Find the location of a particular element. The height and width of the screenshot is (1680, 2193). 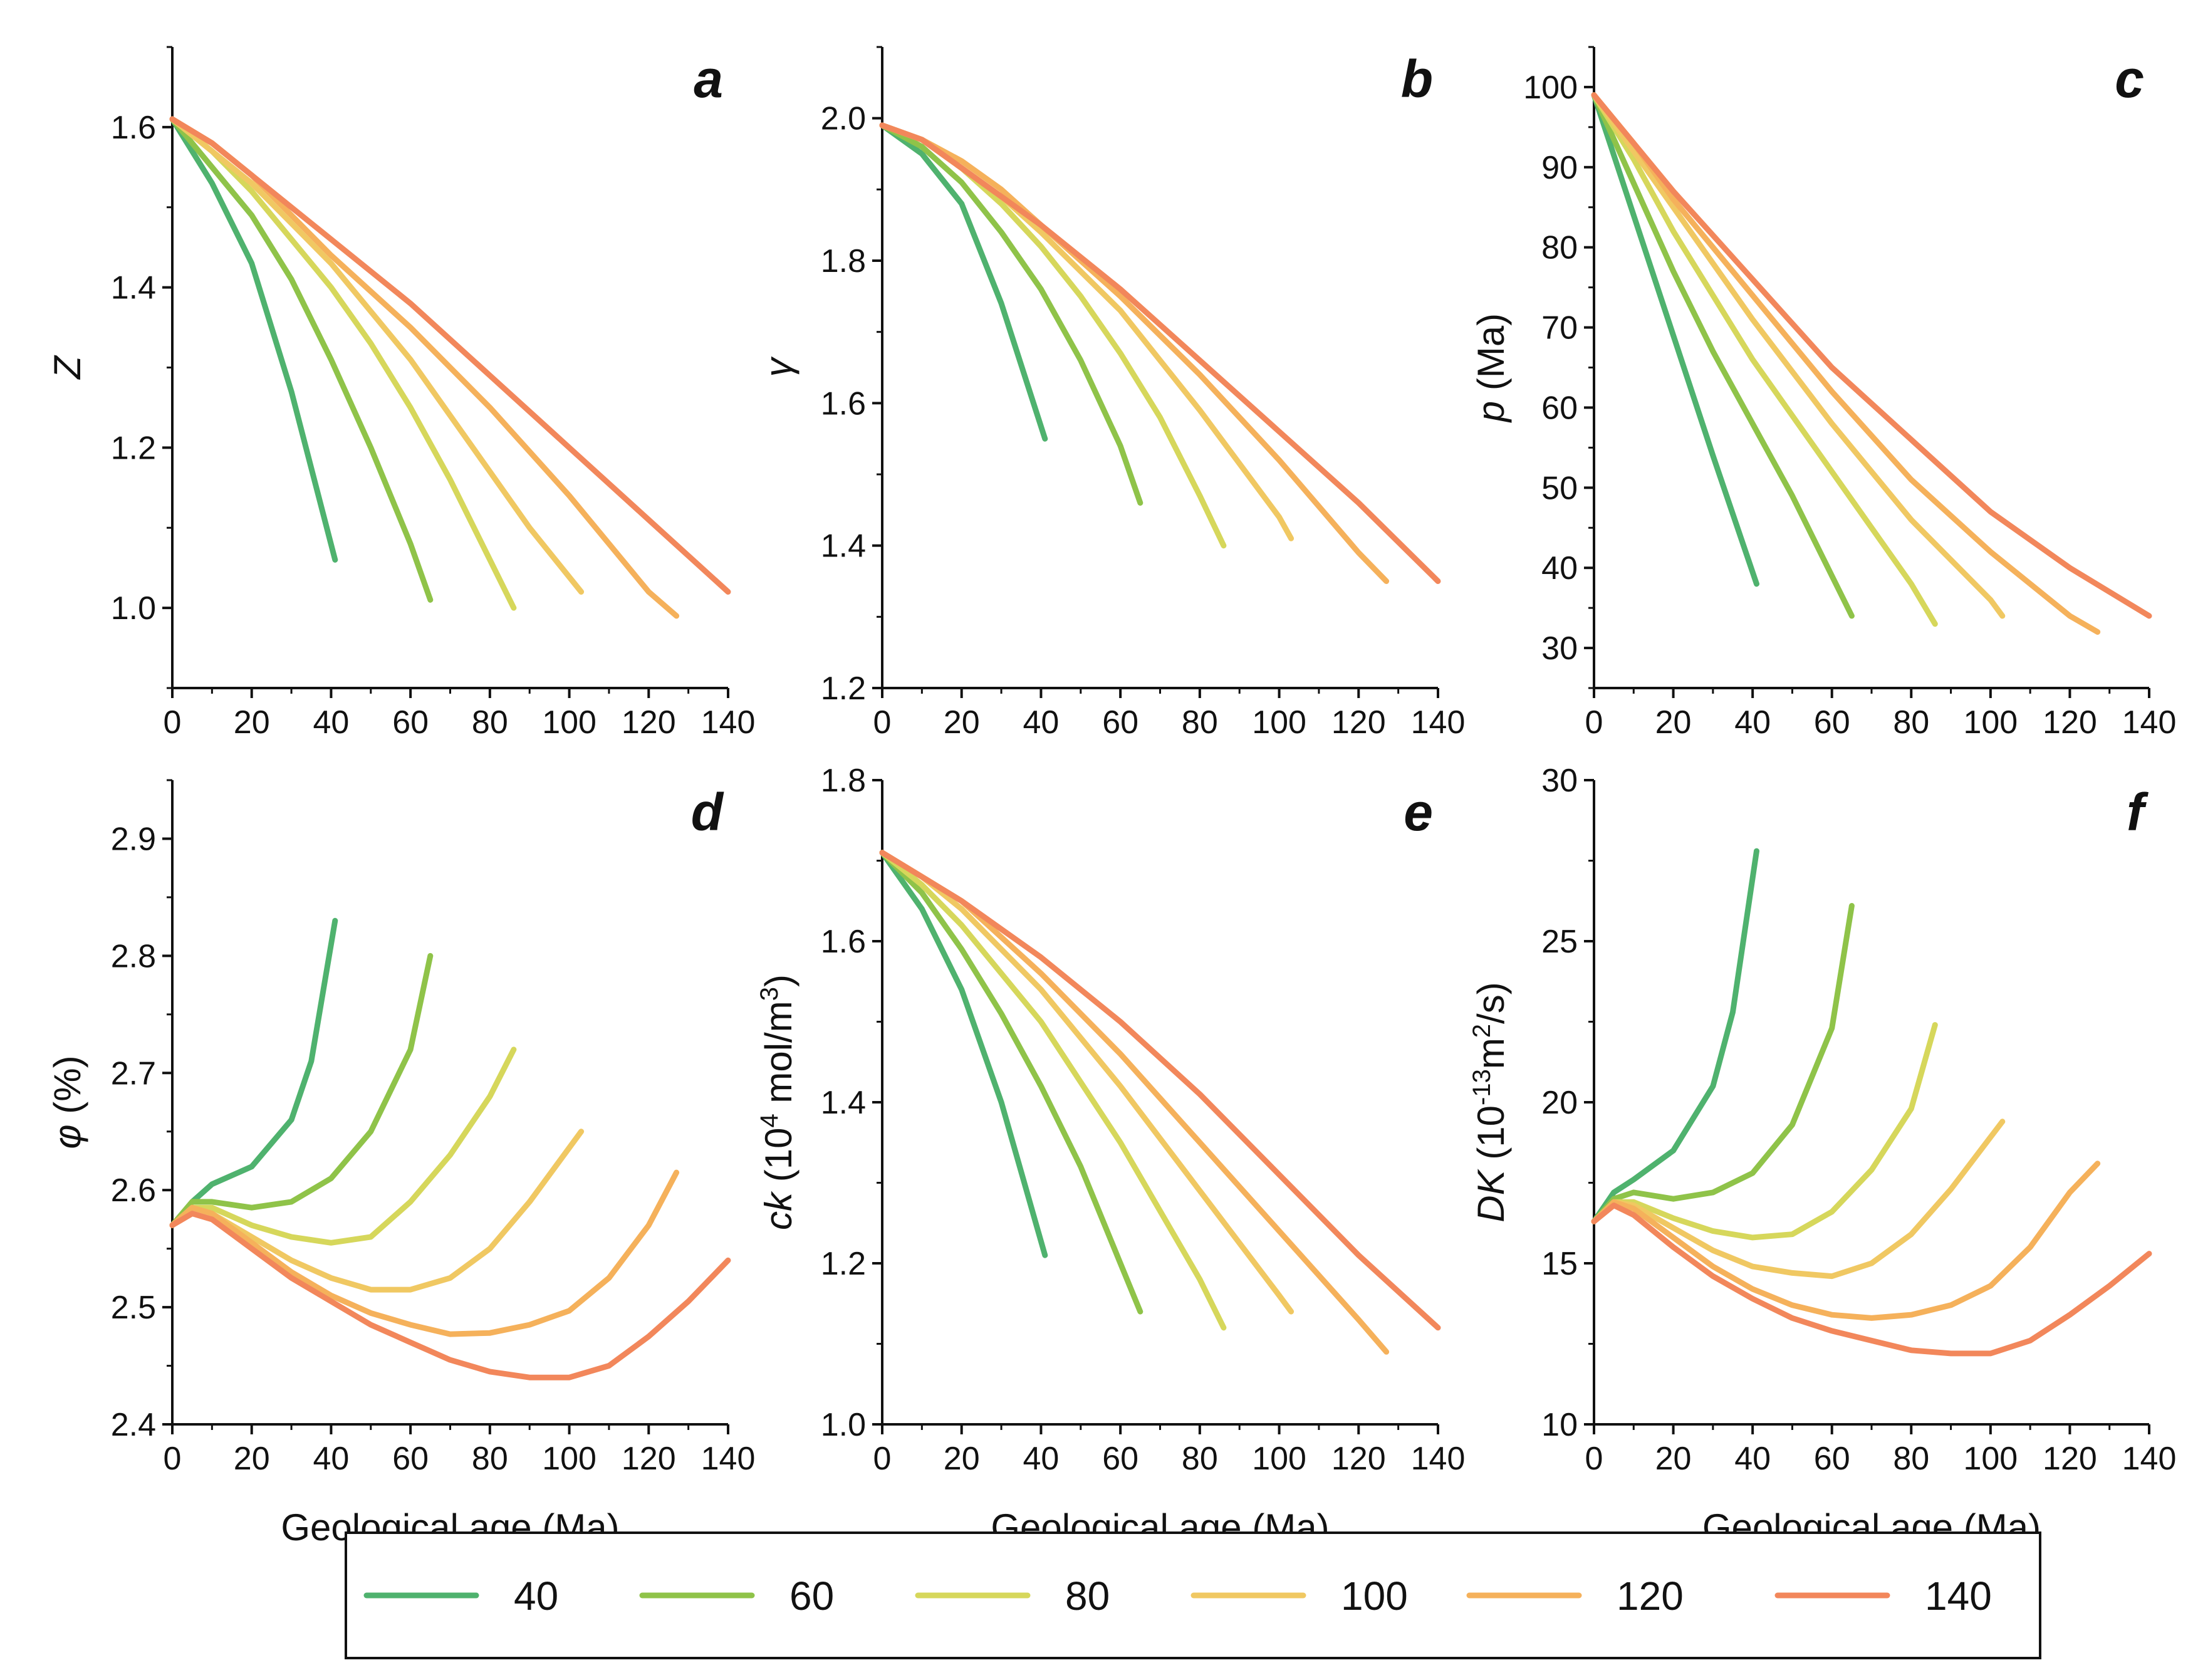

y-tick-label: 2.9 is located at coordinates (133, 839).